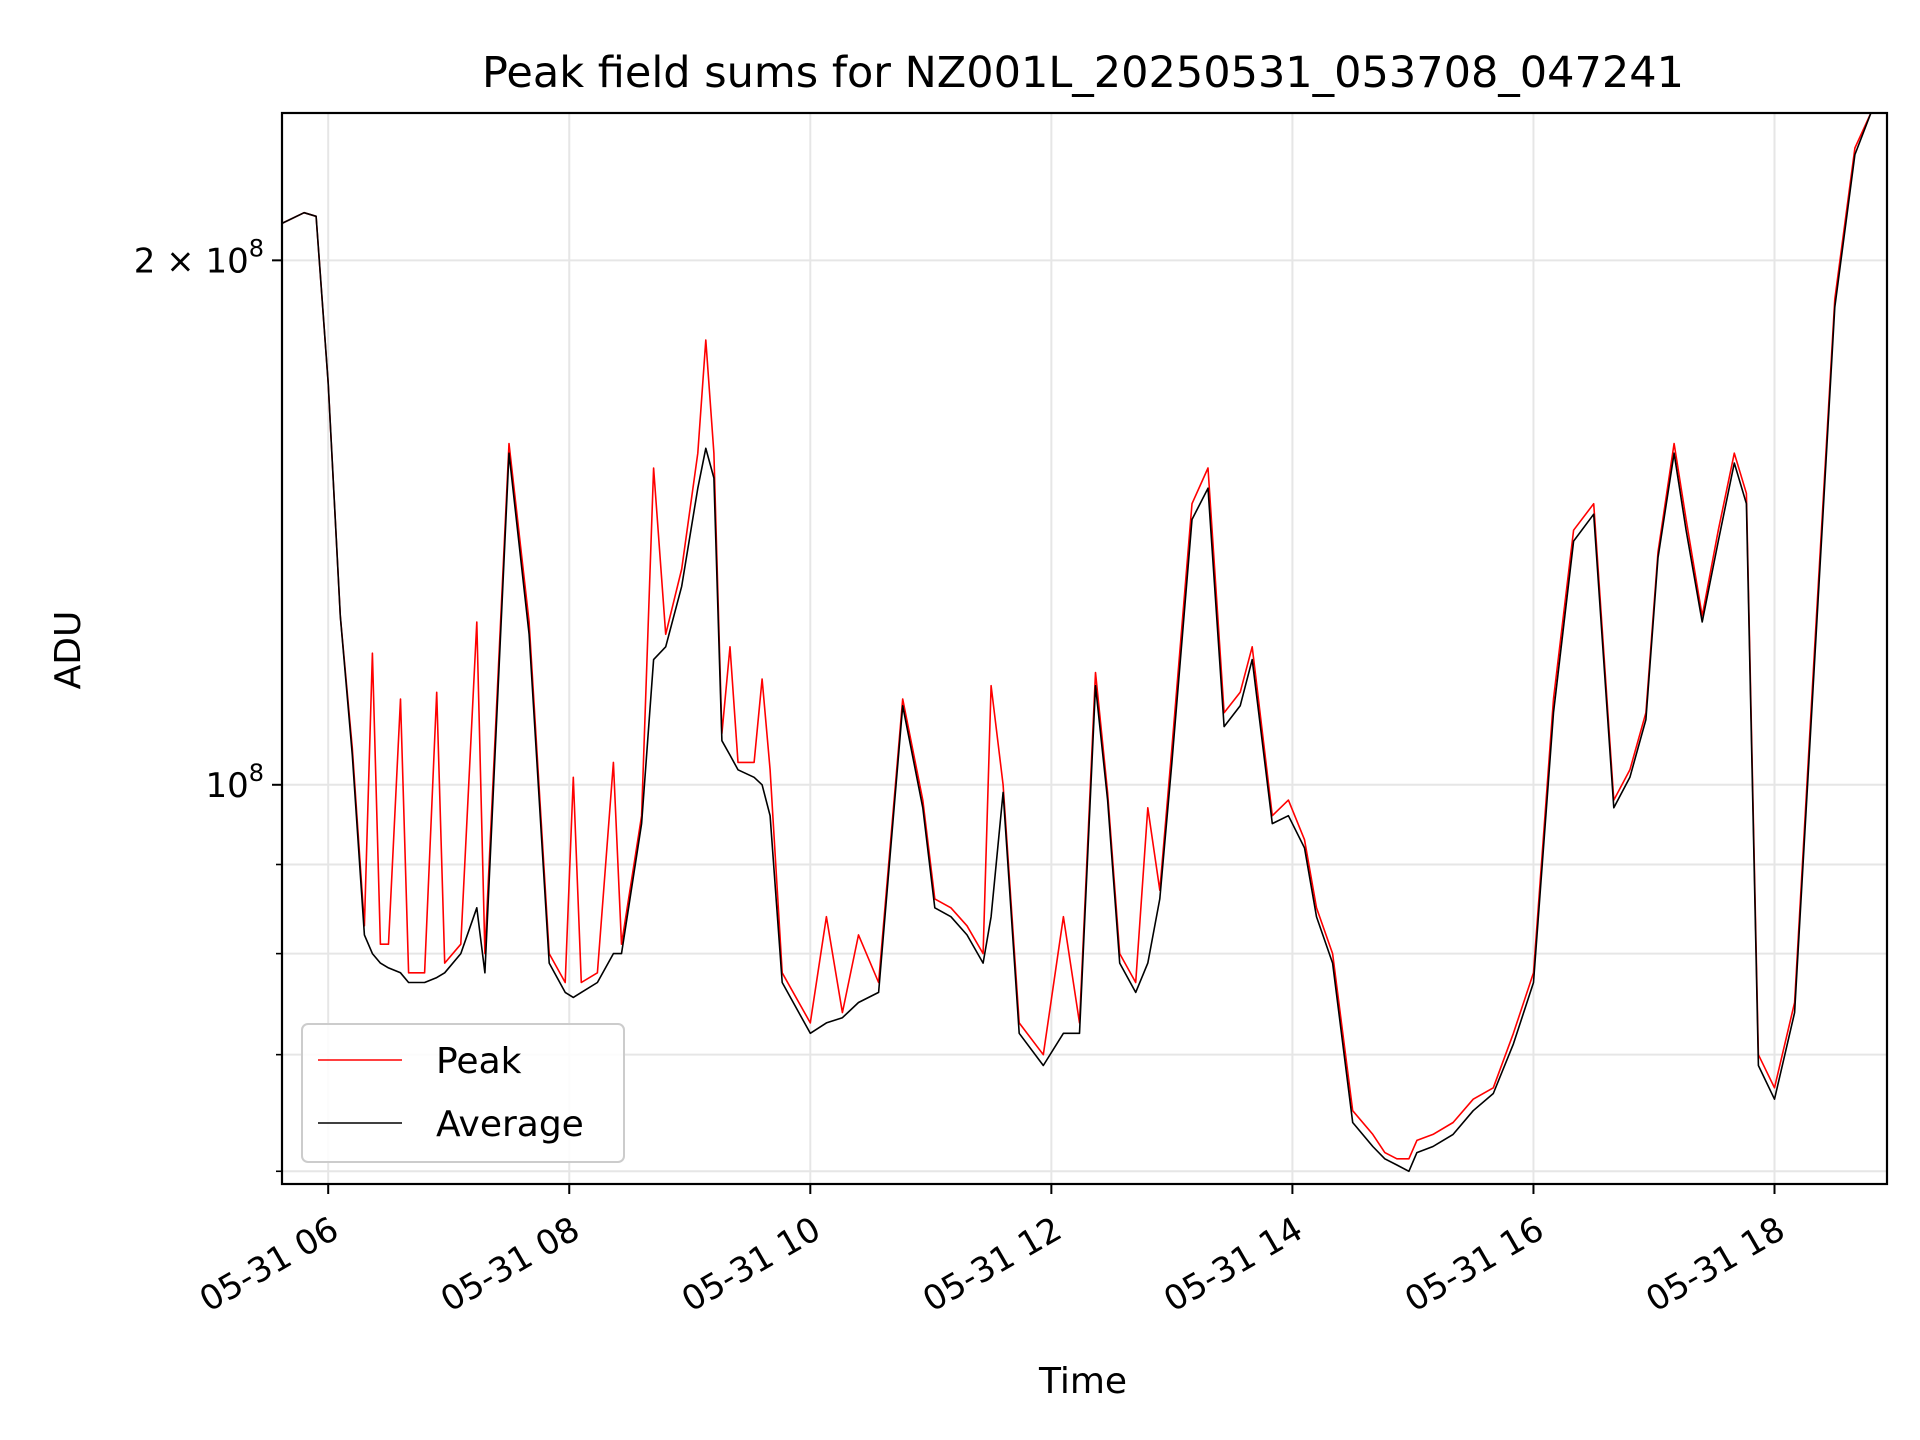 The height and width of the screenshot is (1440, 1920). Describe the element at coordinates (68, 650) in the screenshot. I see `y-axis-label: ADU` at that location.